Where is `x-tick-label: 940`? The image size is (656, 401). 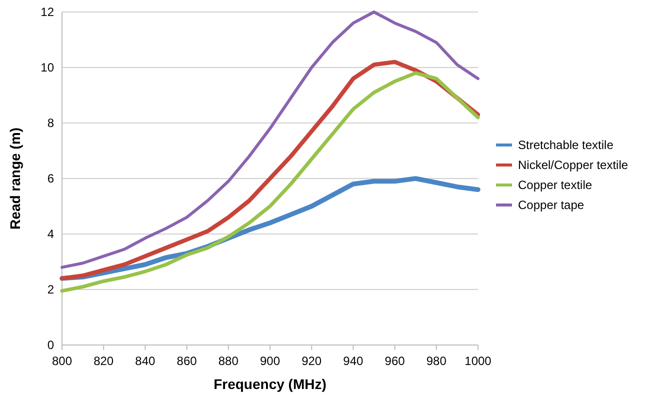
x-tick-label: 940 is located at coordinates (353, 361).